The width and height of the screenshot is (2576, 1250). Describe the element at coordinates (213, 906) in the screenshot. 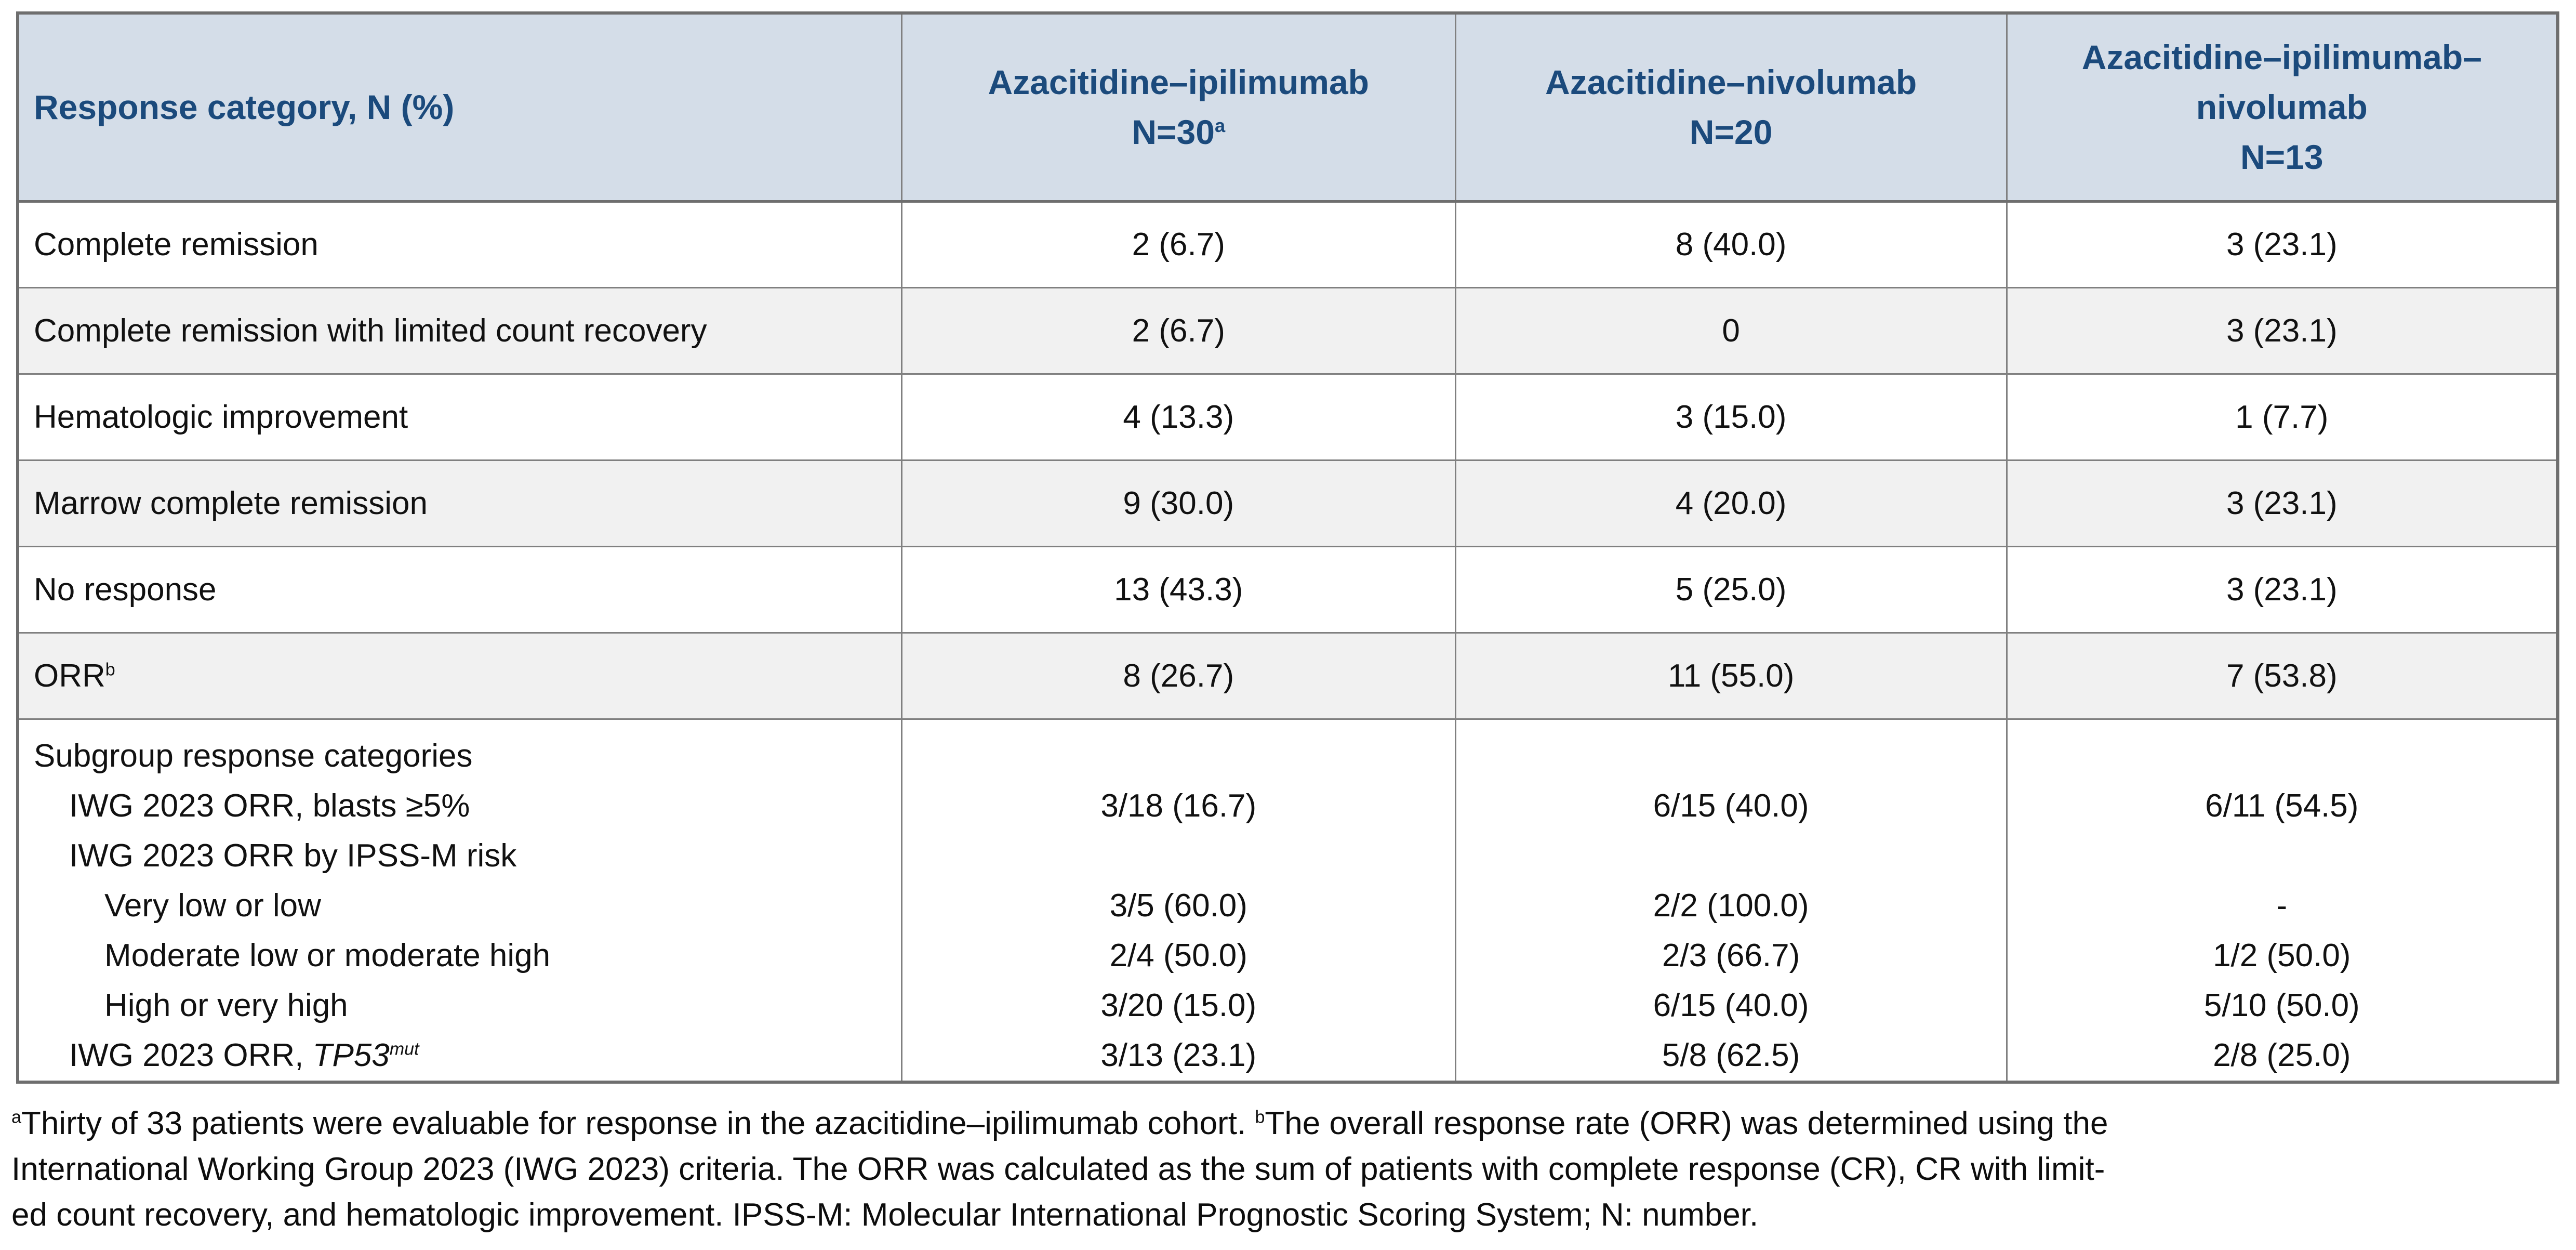

I see `subgroup-label: Very low or low` at that location.